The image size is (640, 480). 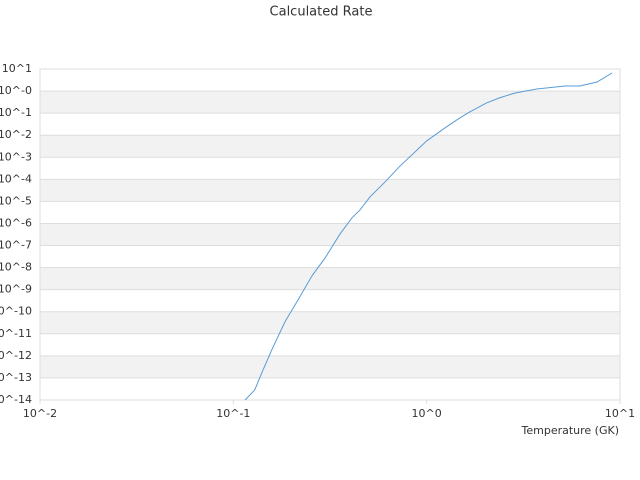 I want to click on y-tick-label: 10^-6, so click(x=16, y=222).